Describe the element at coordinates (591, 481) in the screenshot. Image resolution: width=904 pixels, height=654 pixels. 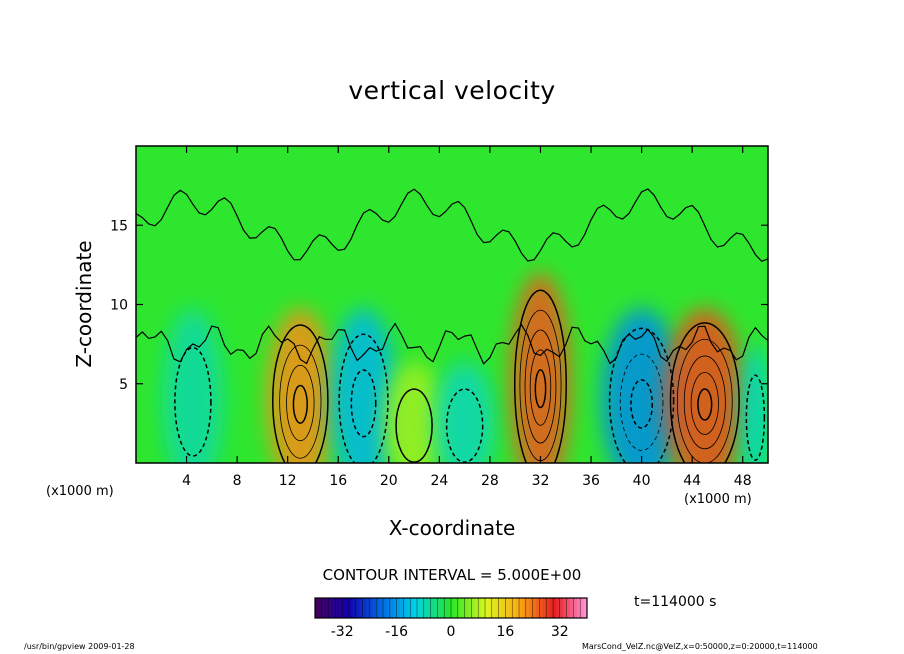
I see `x-tick-label-36: 36` at that location.